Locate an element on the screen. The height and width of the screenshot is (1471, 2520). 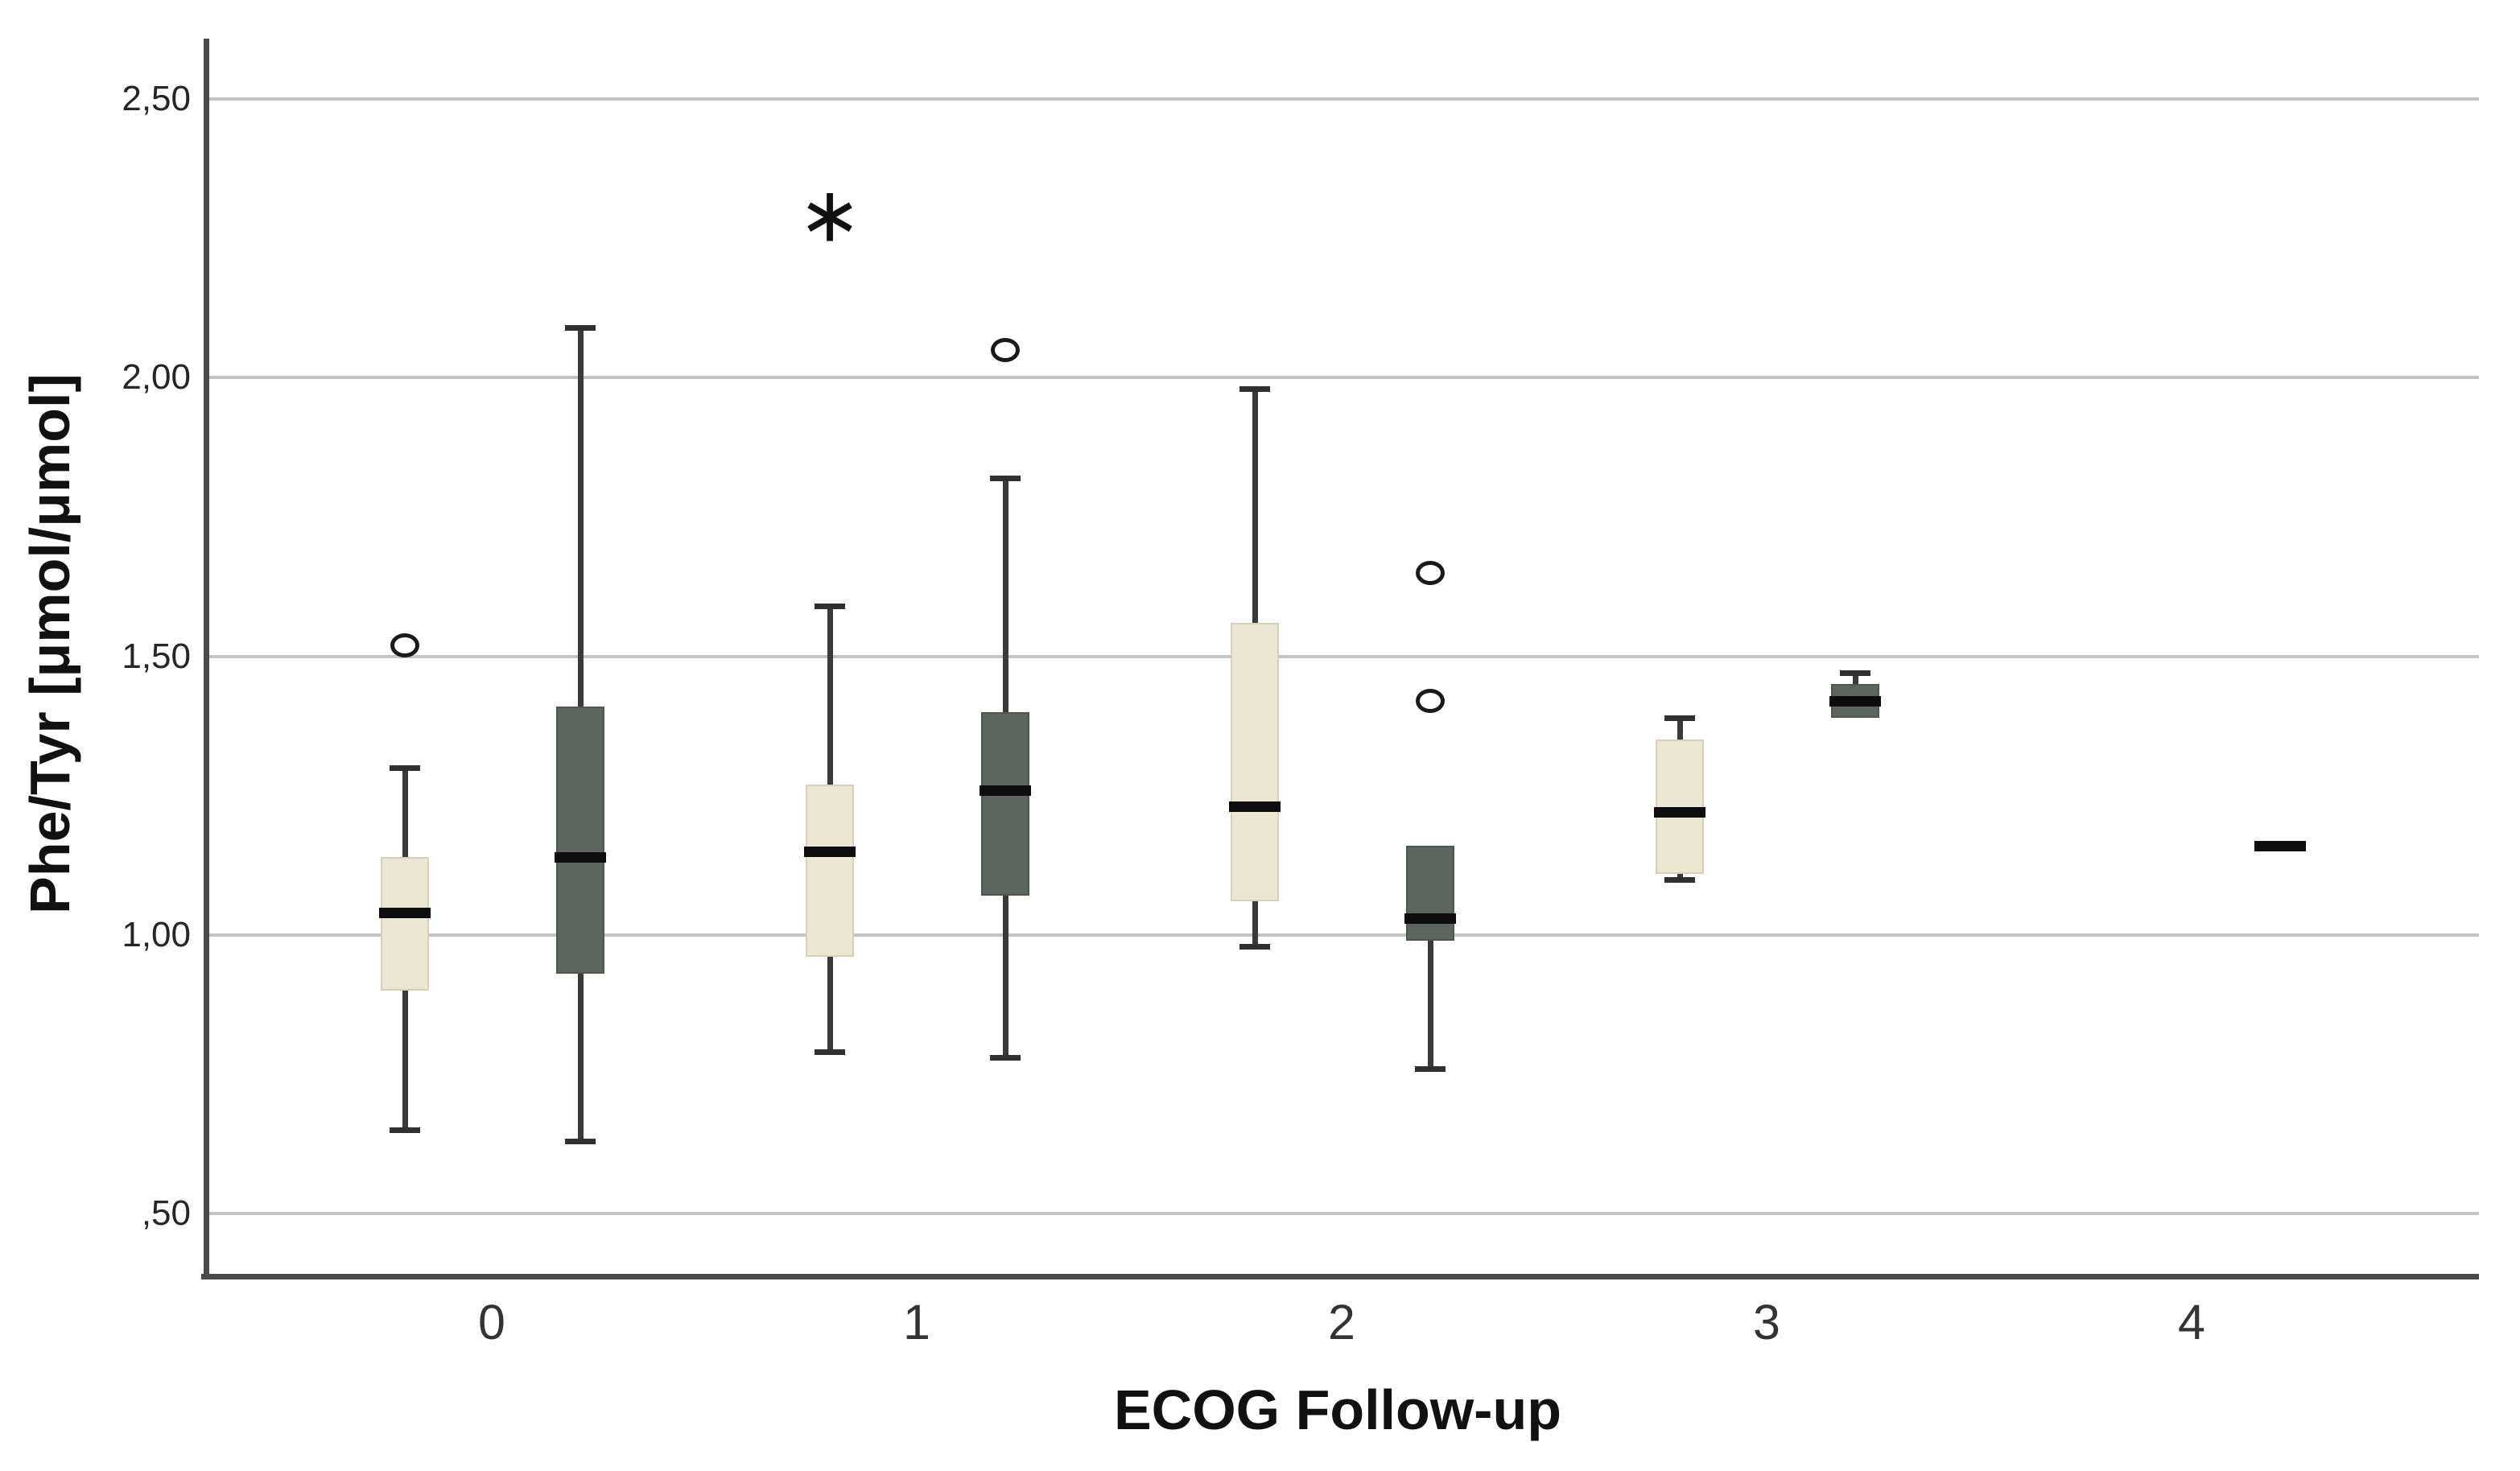
x-tick-label: 1 is located at coordinates (916, 1322).